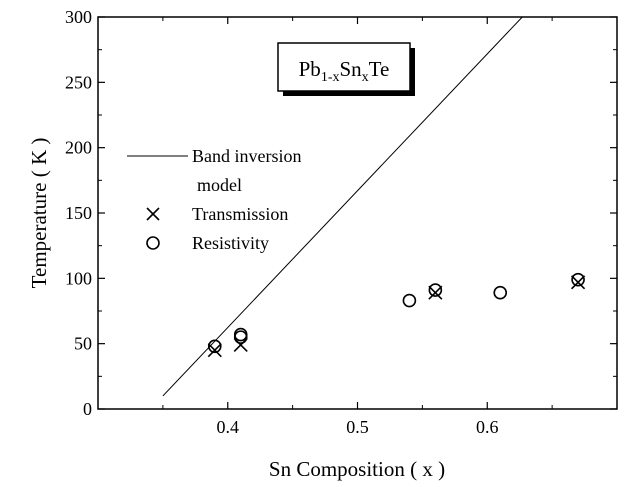 The image size is (631, 487). What do you see at coordinates (153, 214) in the screenshot?
I see `legend-cross-marker` at bounding box center [153, 214].